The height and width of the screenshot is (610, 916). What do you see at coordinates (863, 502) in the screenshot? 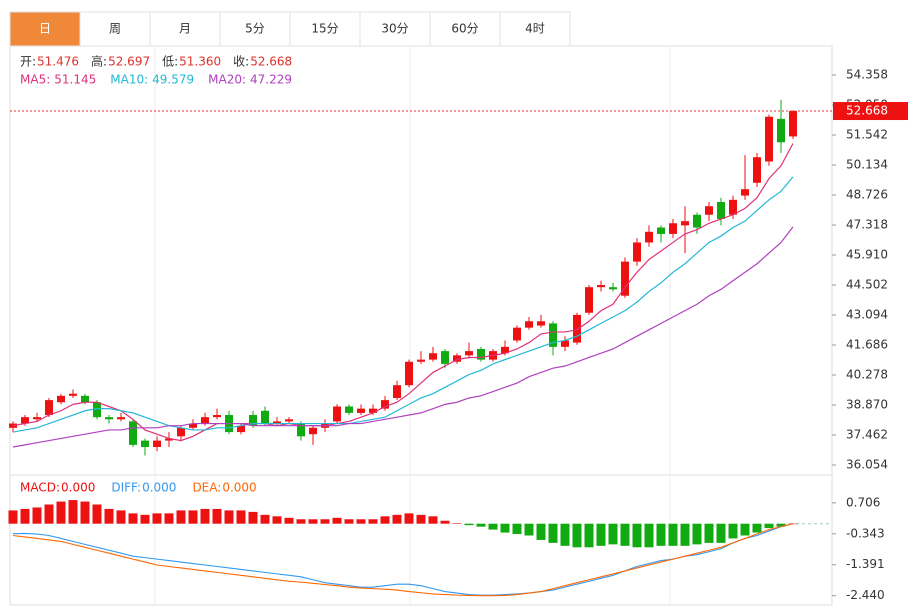
I see `y-tick-label: 0.706` at bounding box center [863, 502].